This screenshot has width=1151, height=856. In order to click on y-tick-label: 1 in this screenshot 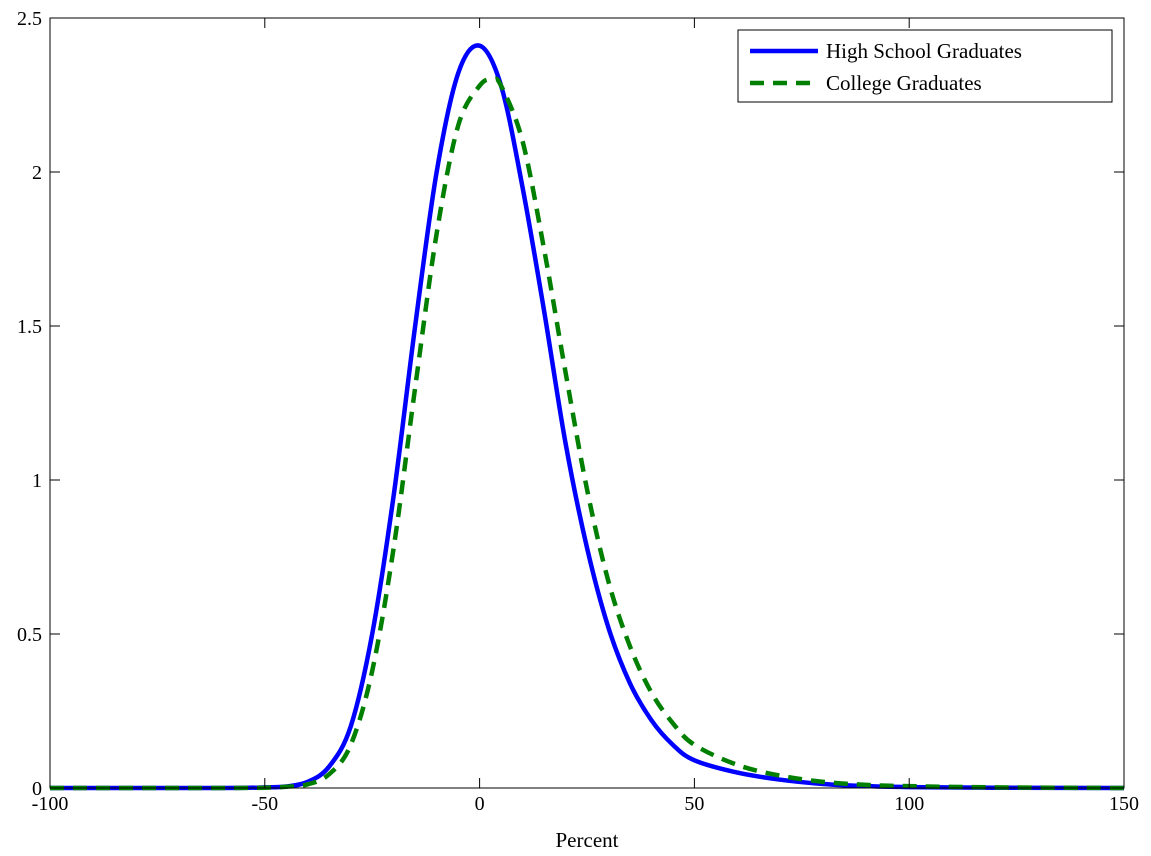, I will do `click(37, 481)`.